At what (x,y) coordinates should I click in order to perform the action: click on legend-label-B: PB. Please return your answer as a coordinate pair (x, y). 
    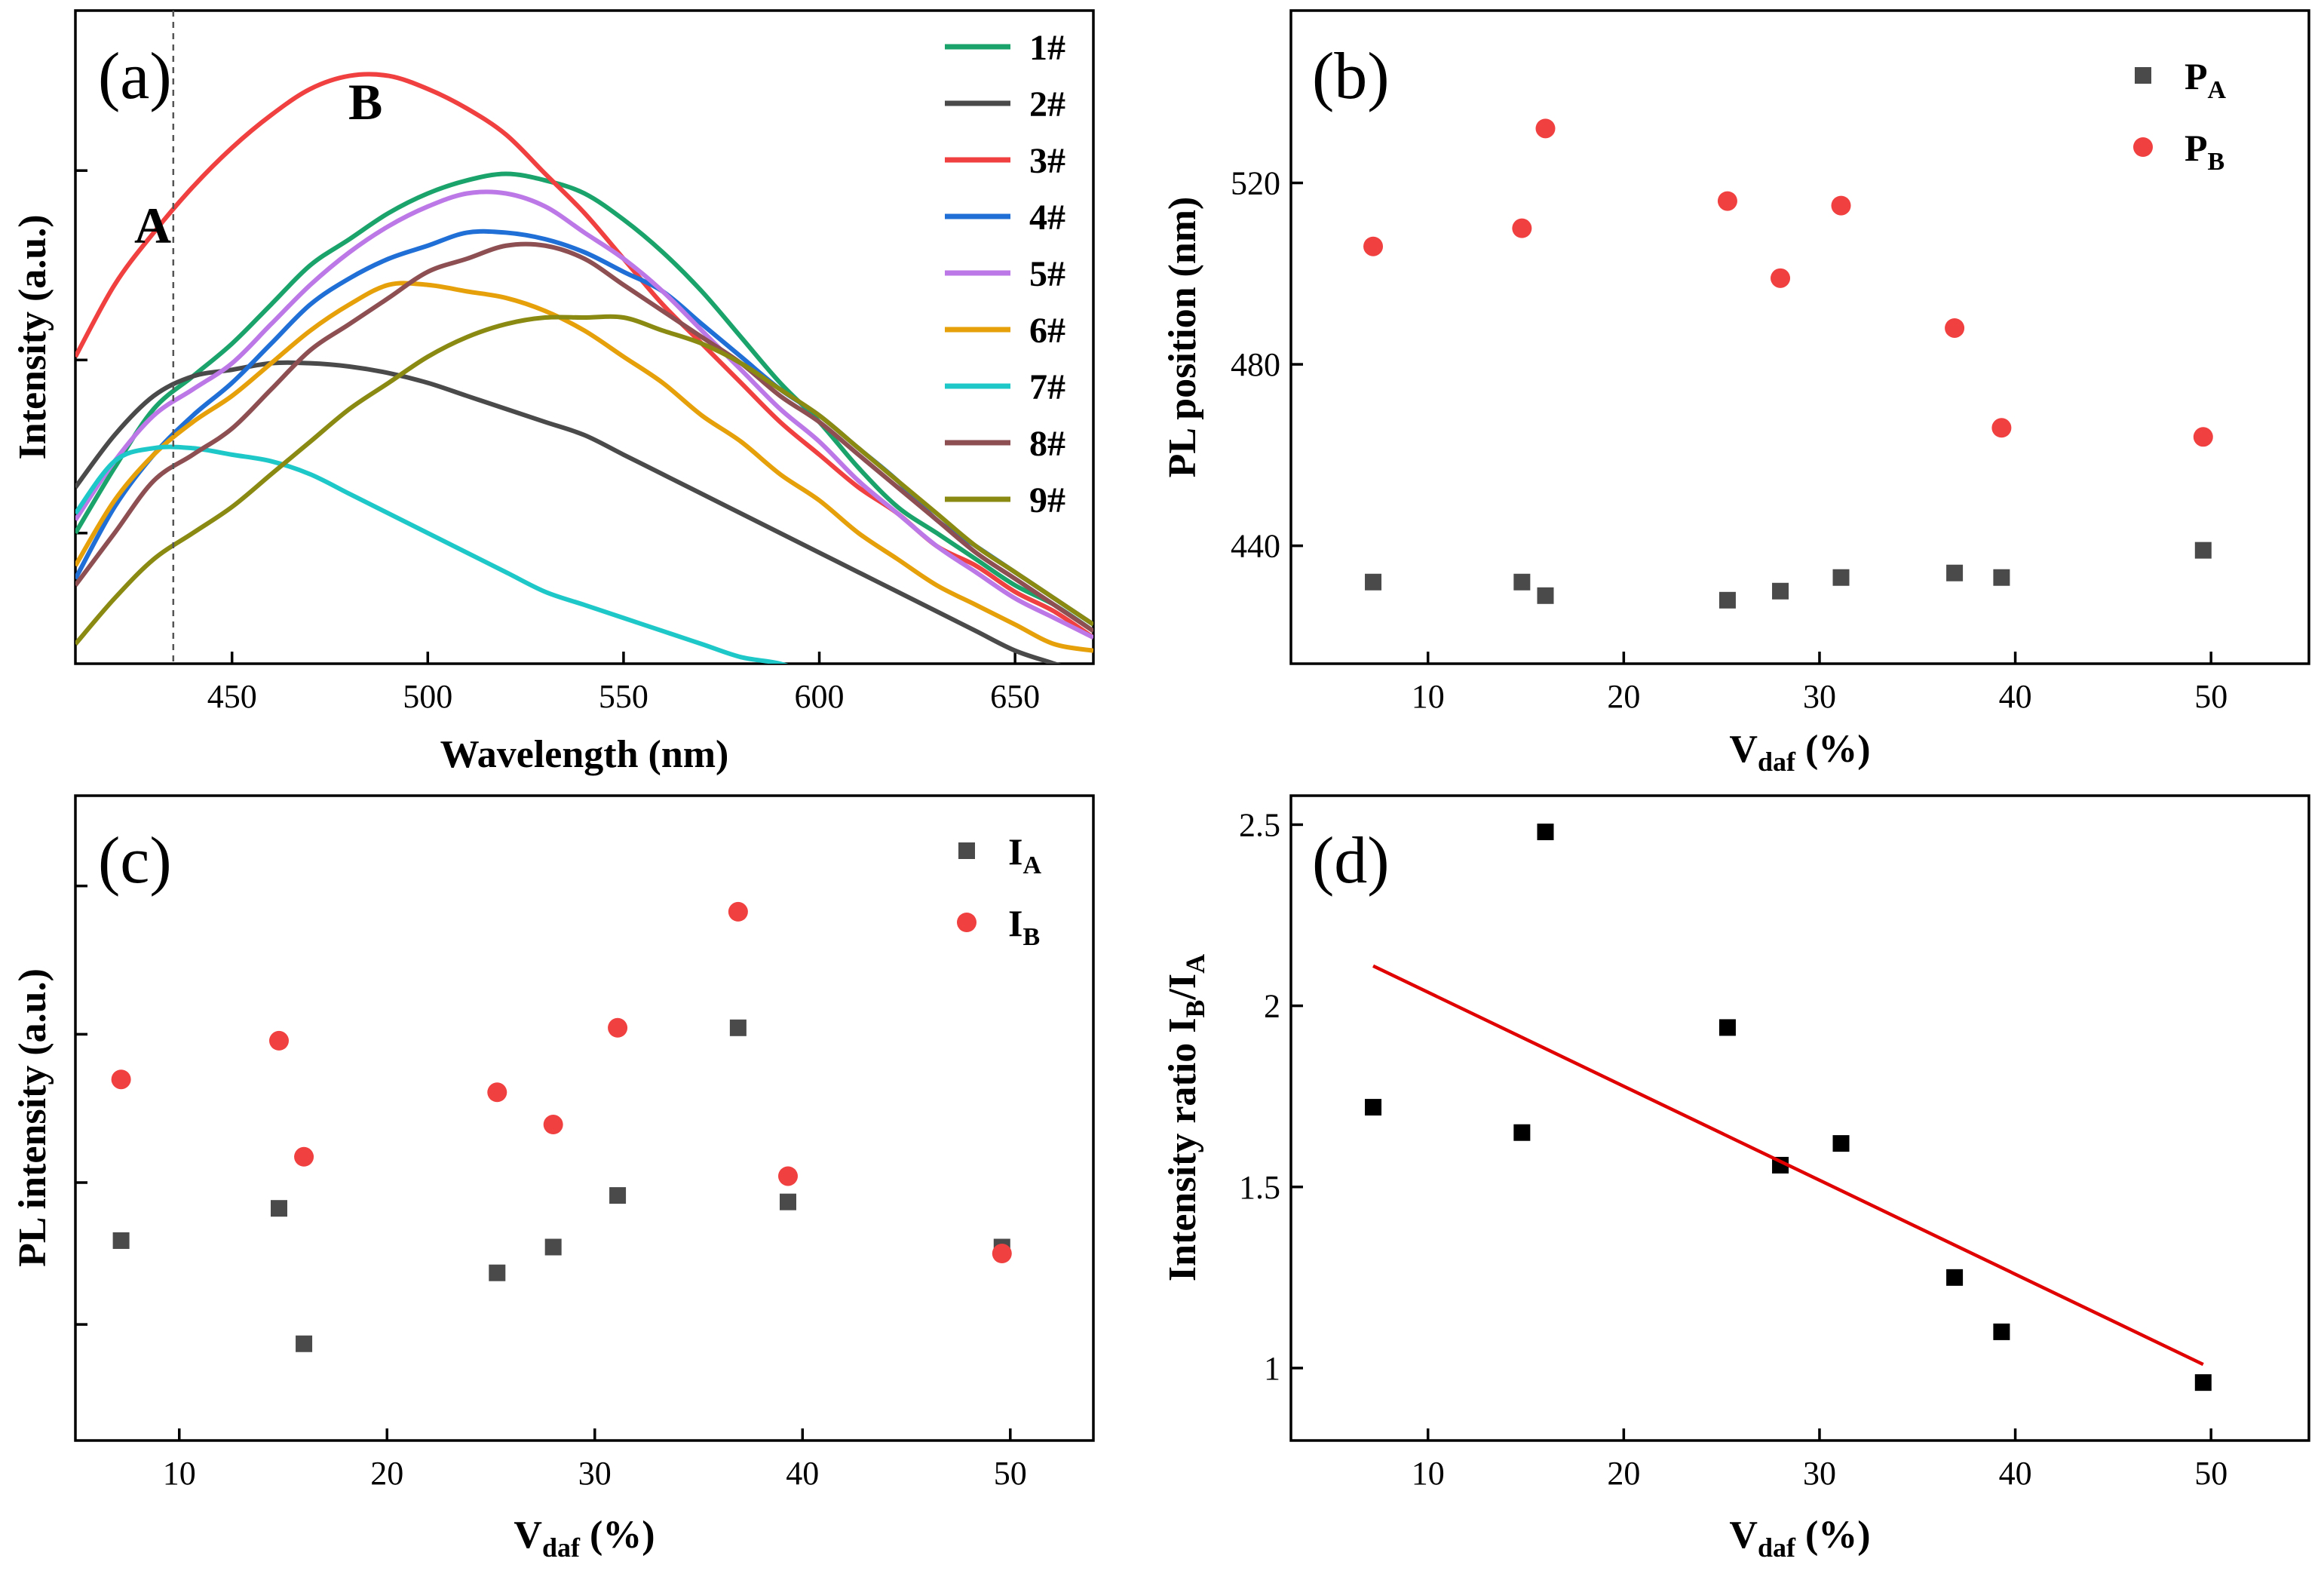
    Looking at the image, I should click on (2204, 151).